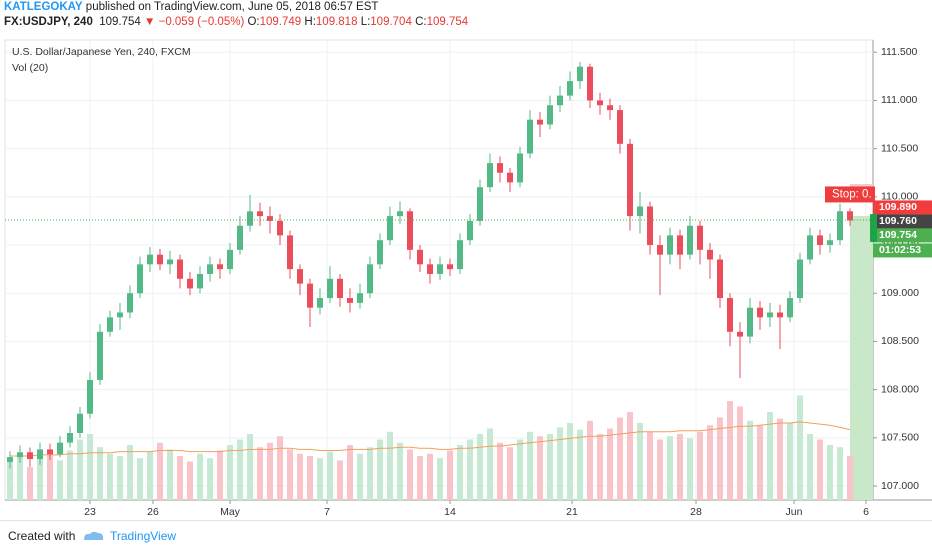  What do you see at coordinates (466, 535) in the screenshot?
I see `footer: Created with TradingView` at bounding box center [466, 535].